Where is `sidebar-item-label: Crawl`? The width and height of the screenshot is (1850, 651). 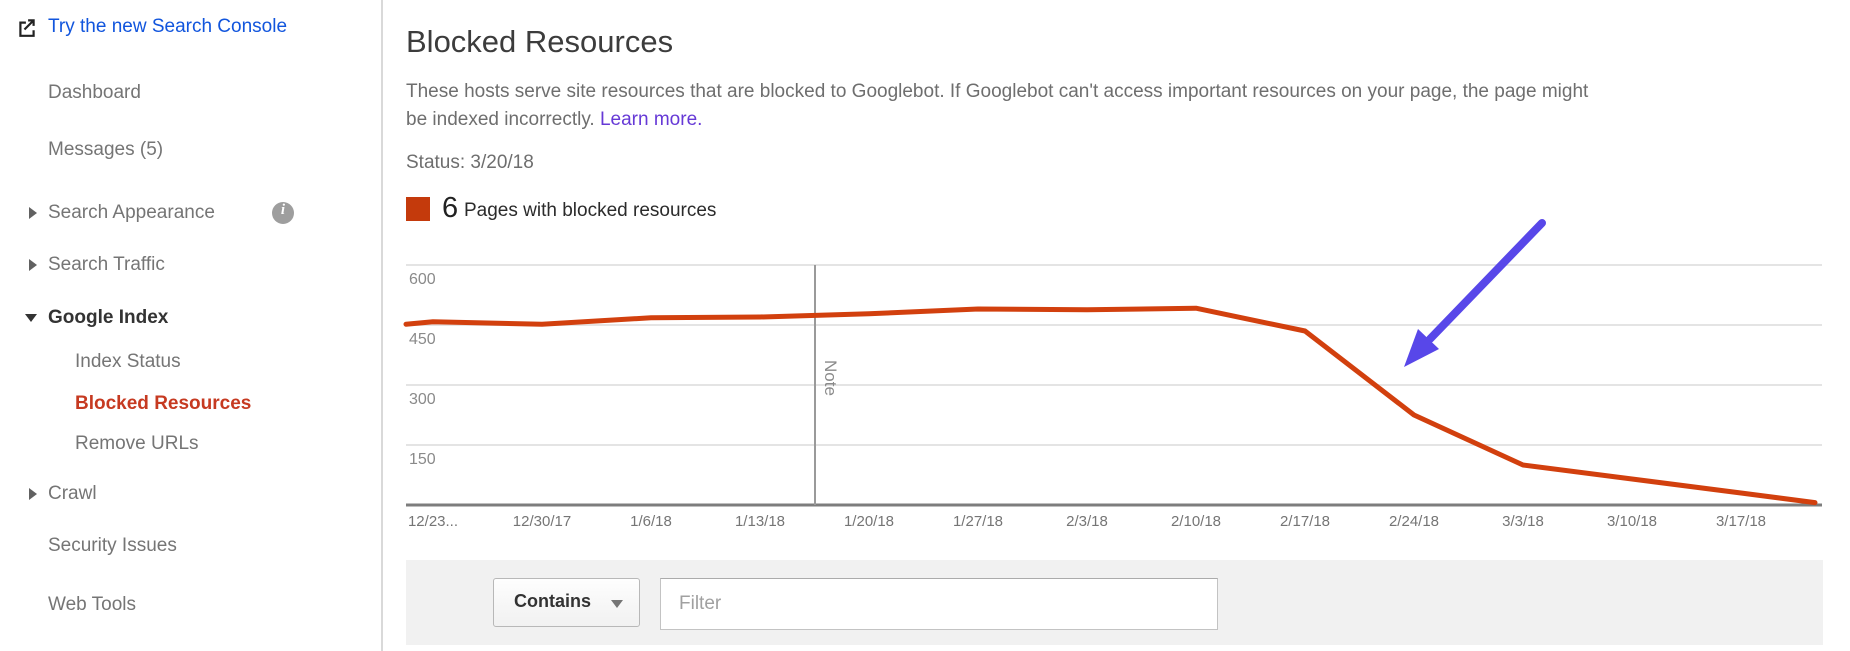
sidebar-item-label: Crawl is located at coordinates (72, 493).